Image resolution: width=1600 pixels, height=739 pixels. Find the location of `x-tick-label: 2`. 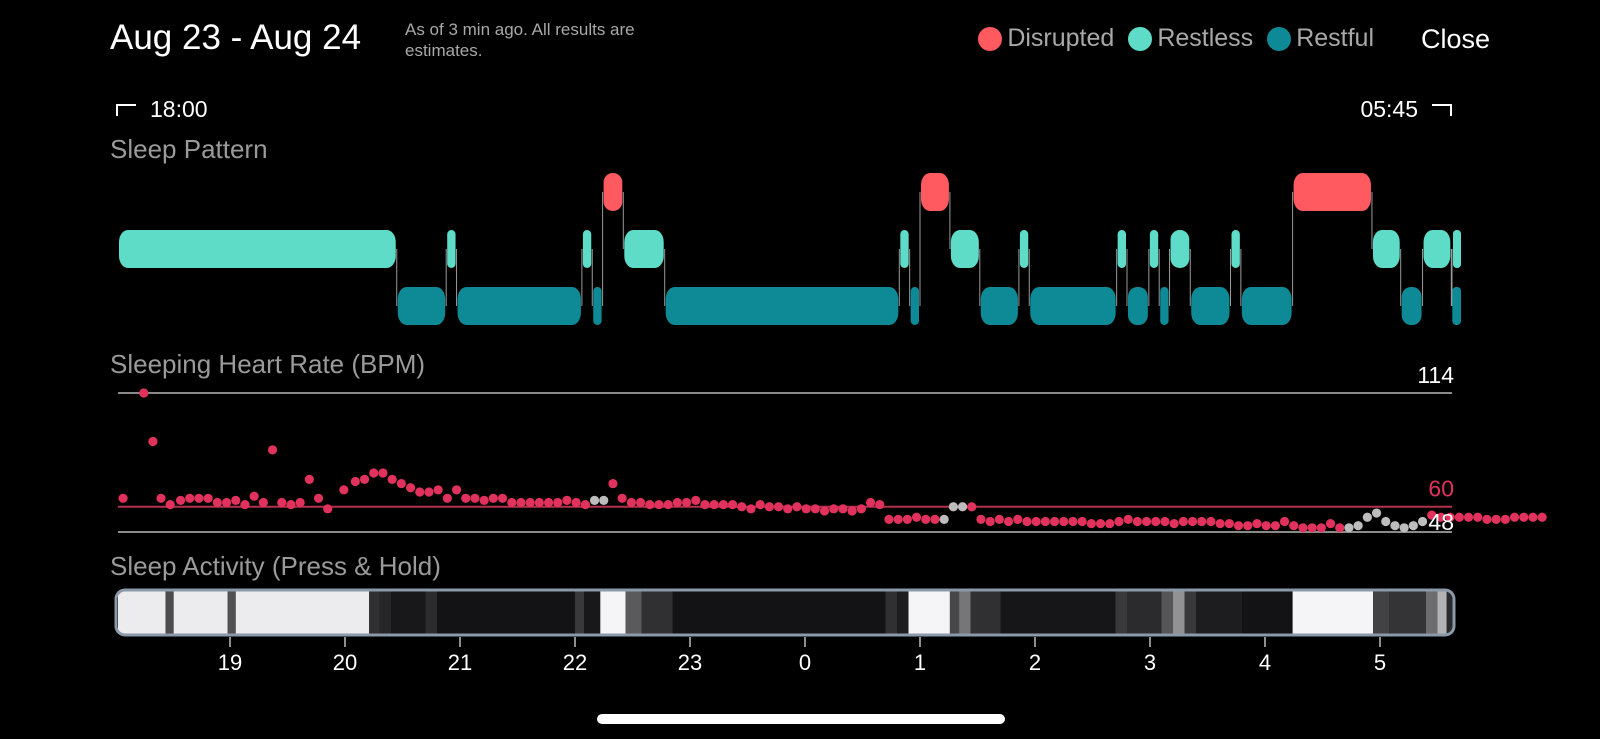

x-tick-label: 2 is located at coordinates (1035, 662).